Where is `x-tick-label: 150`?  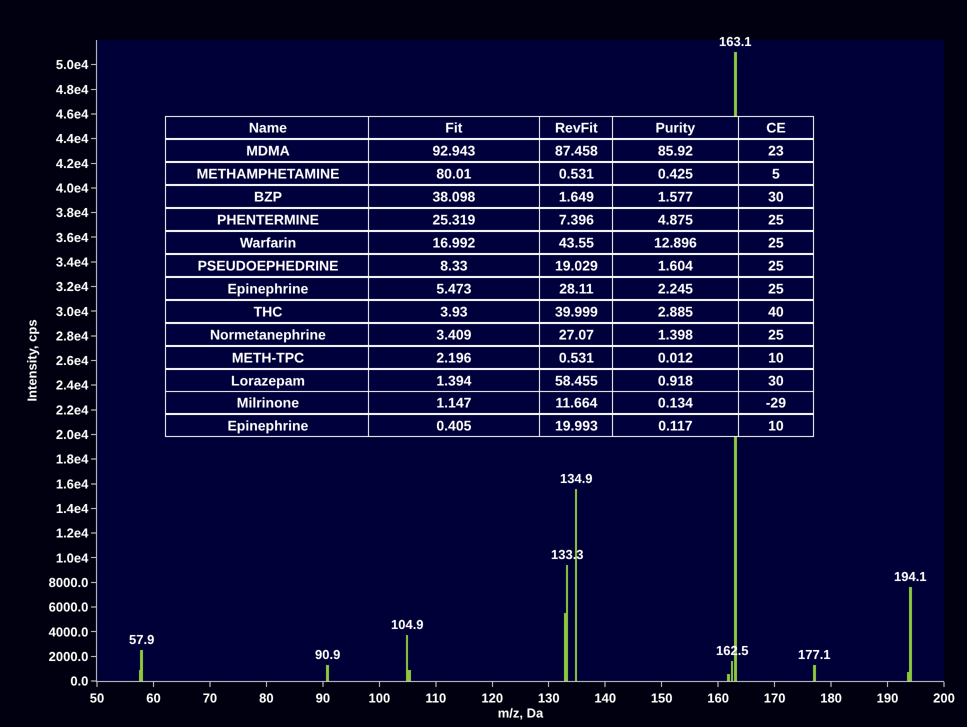 x-tick-label: 150 is located at coordinates (661, 698).